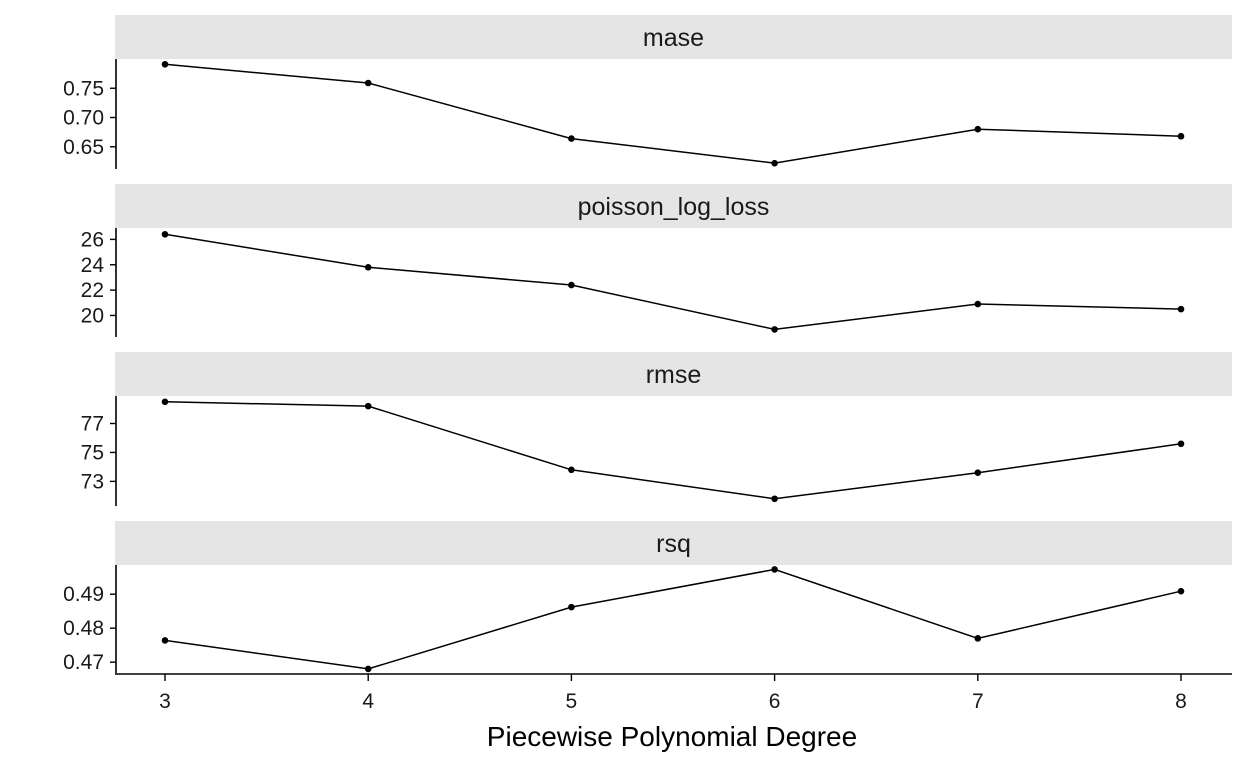  Describe the element at coordinates (83, 88) in the screenshot. I see `y-tick-label-mase-2: 0.75` at that location.